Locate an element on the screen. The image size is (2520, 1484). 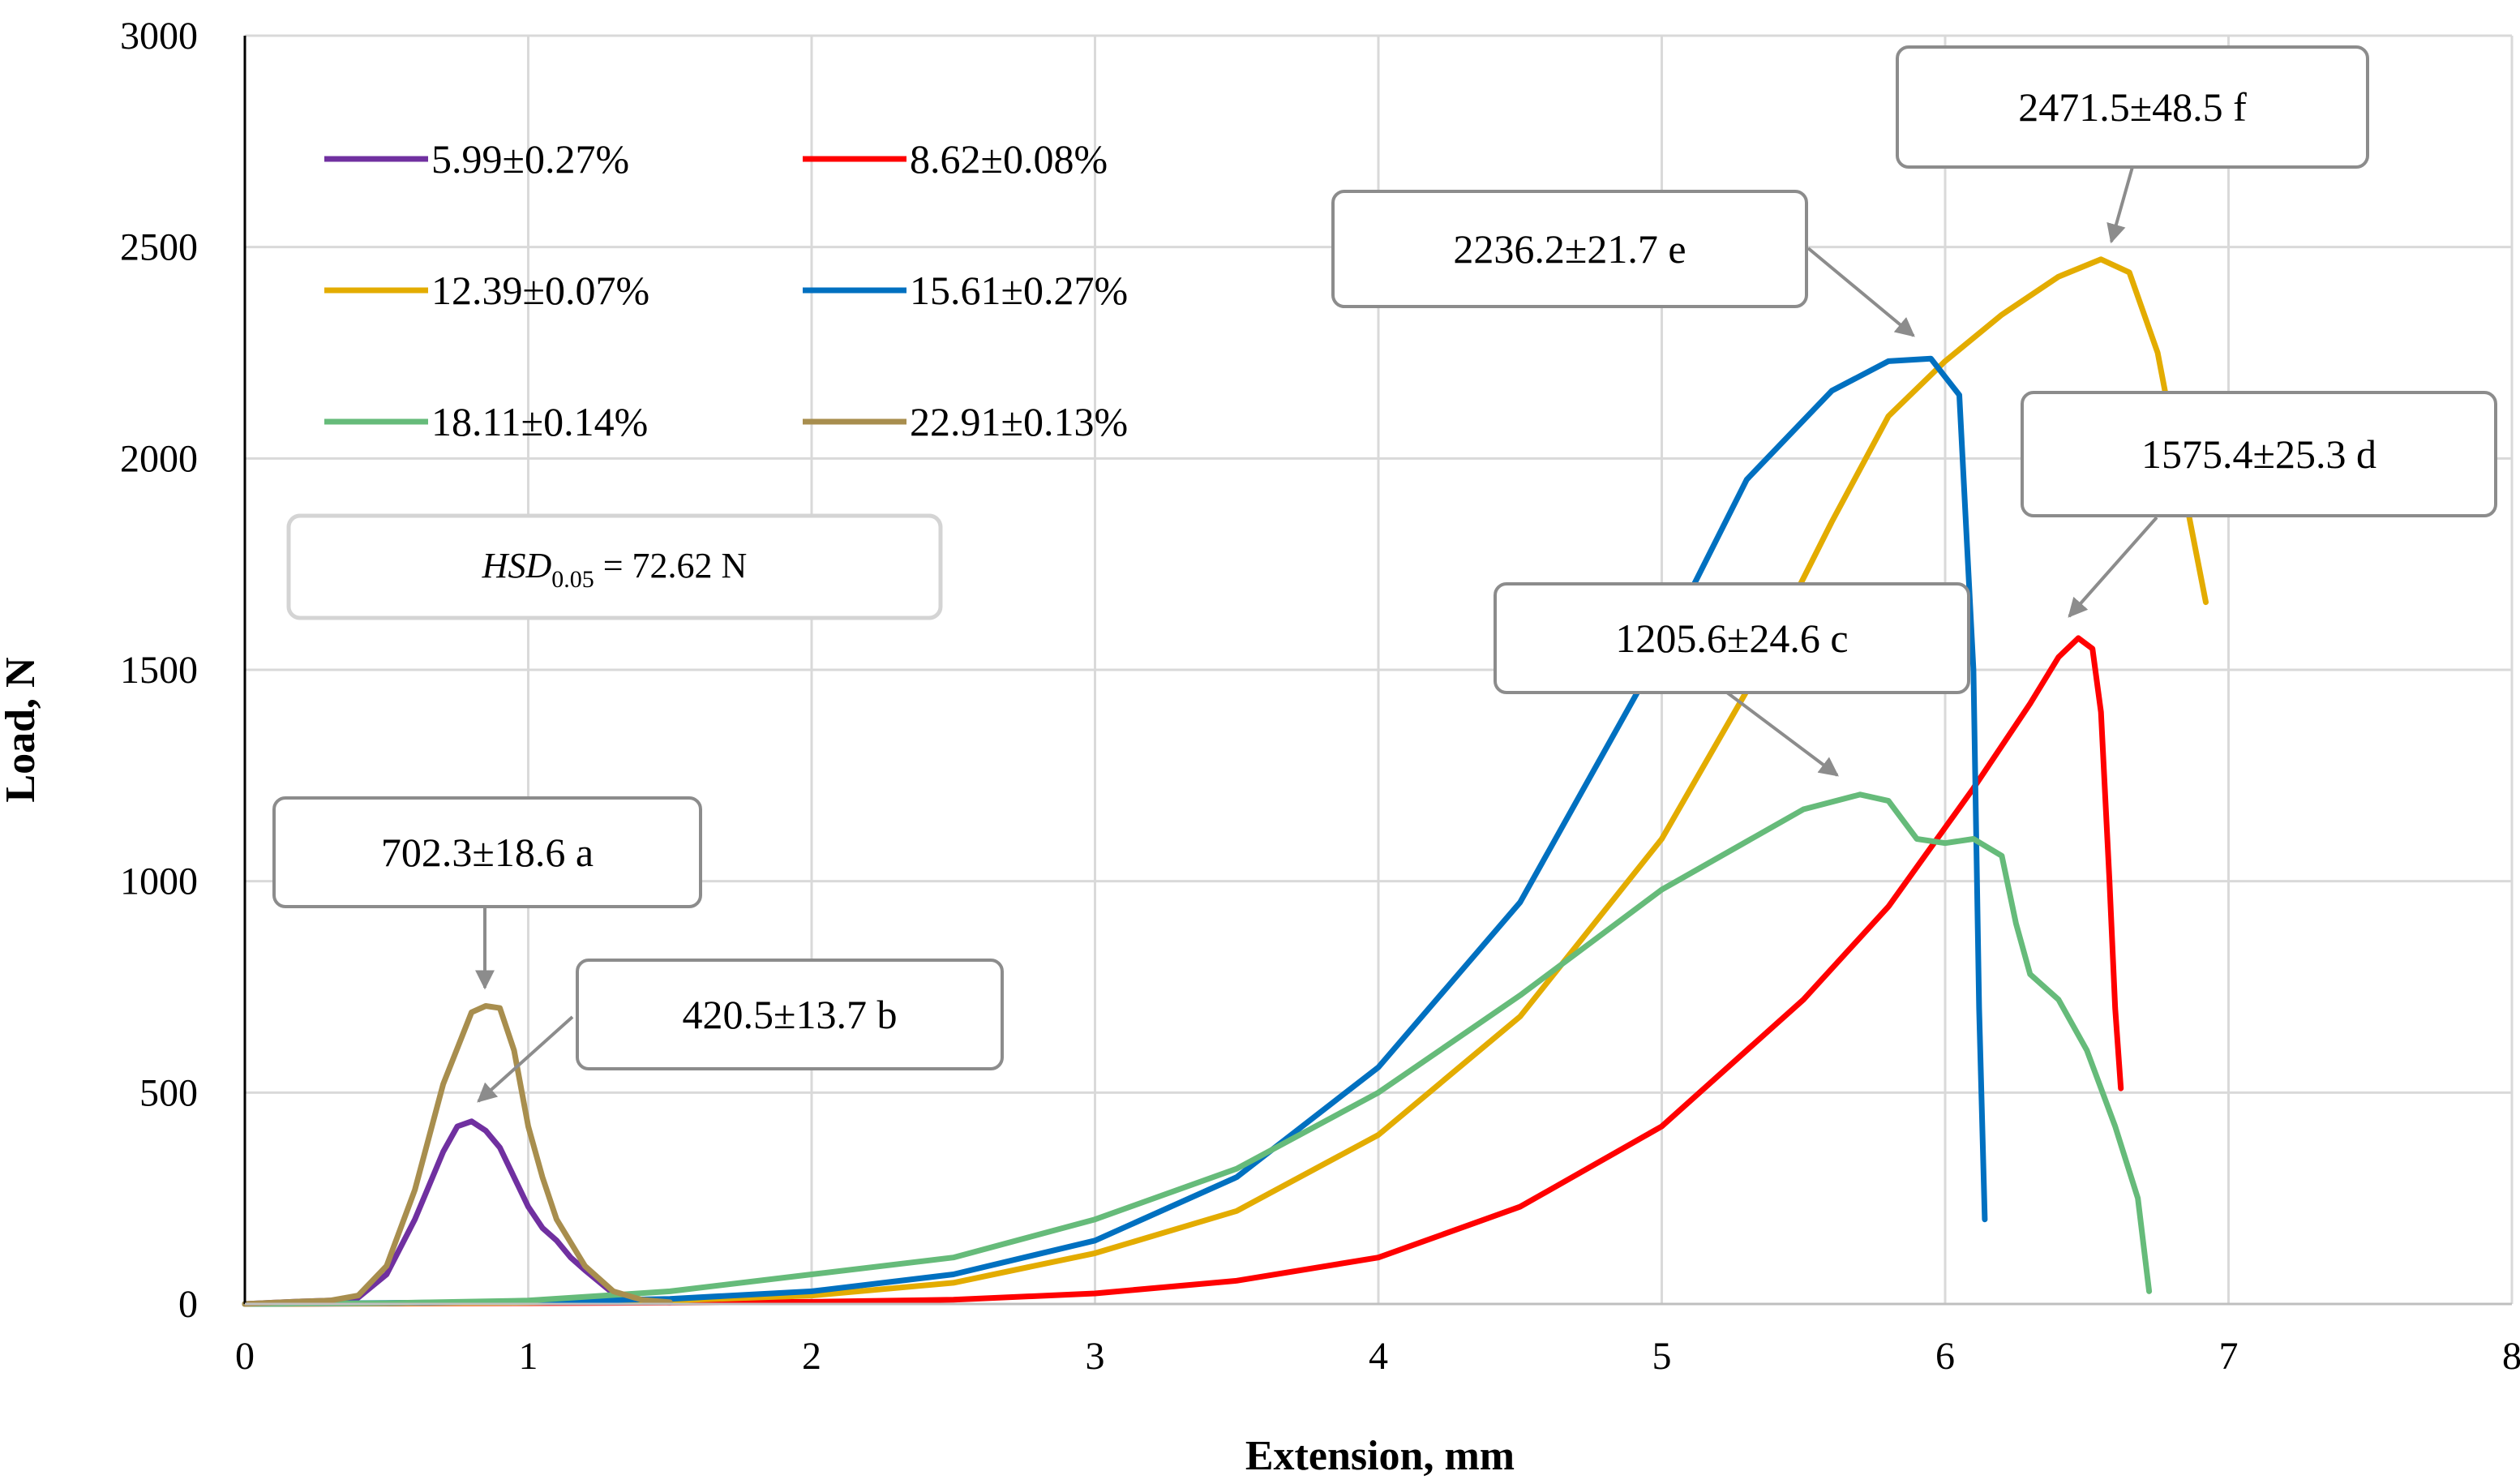
hsd-label-box: HSD0.05 = 72.62 N is located at coordinates (614, 566).